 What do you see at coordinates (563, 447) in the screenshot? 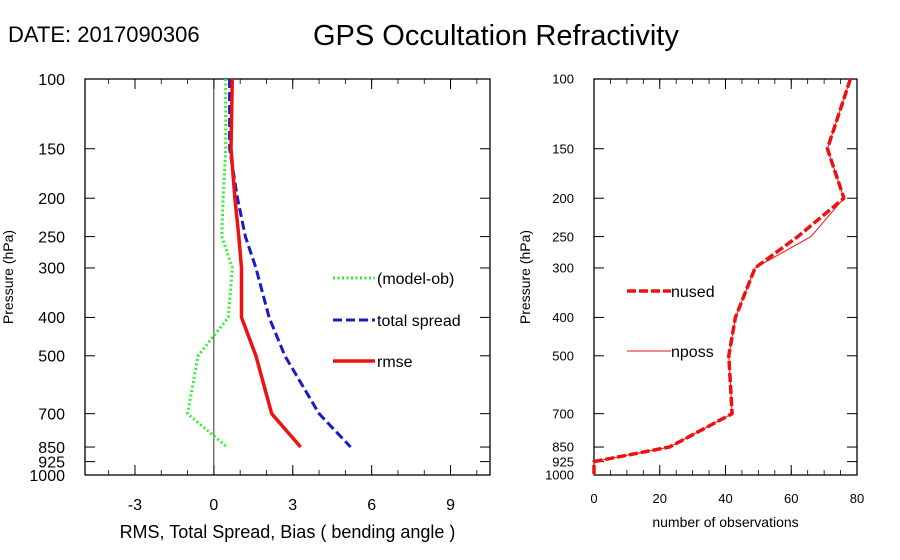
I see `panel2-y-tick-label: 850` at bounding box center [563, 447].